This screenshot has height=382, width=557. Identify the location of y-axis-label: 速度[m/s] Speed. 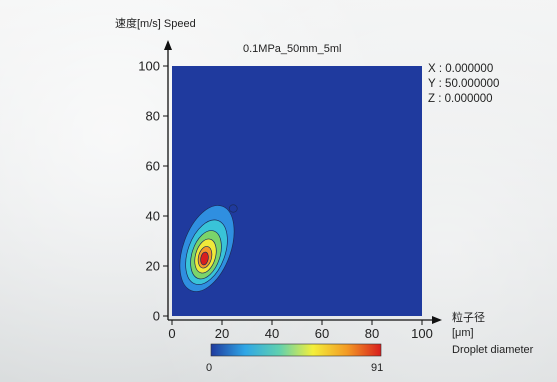
(155, 24).